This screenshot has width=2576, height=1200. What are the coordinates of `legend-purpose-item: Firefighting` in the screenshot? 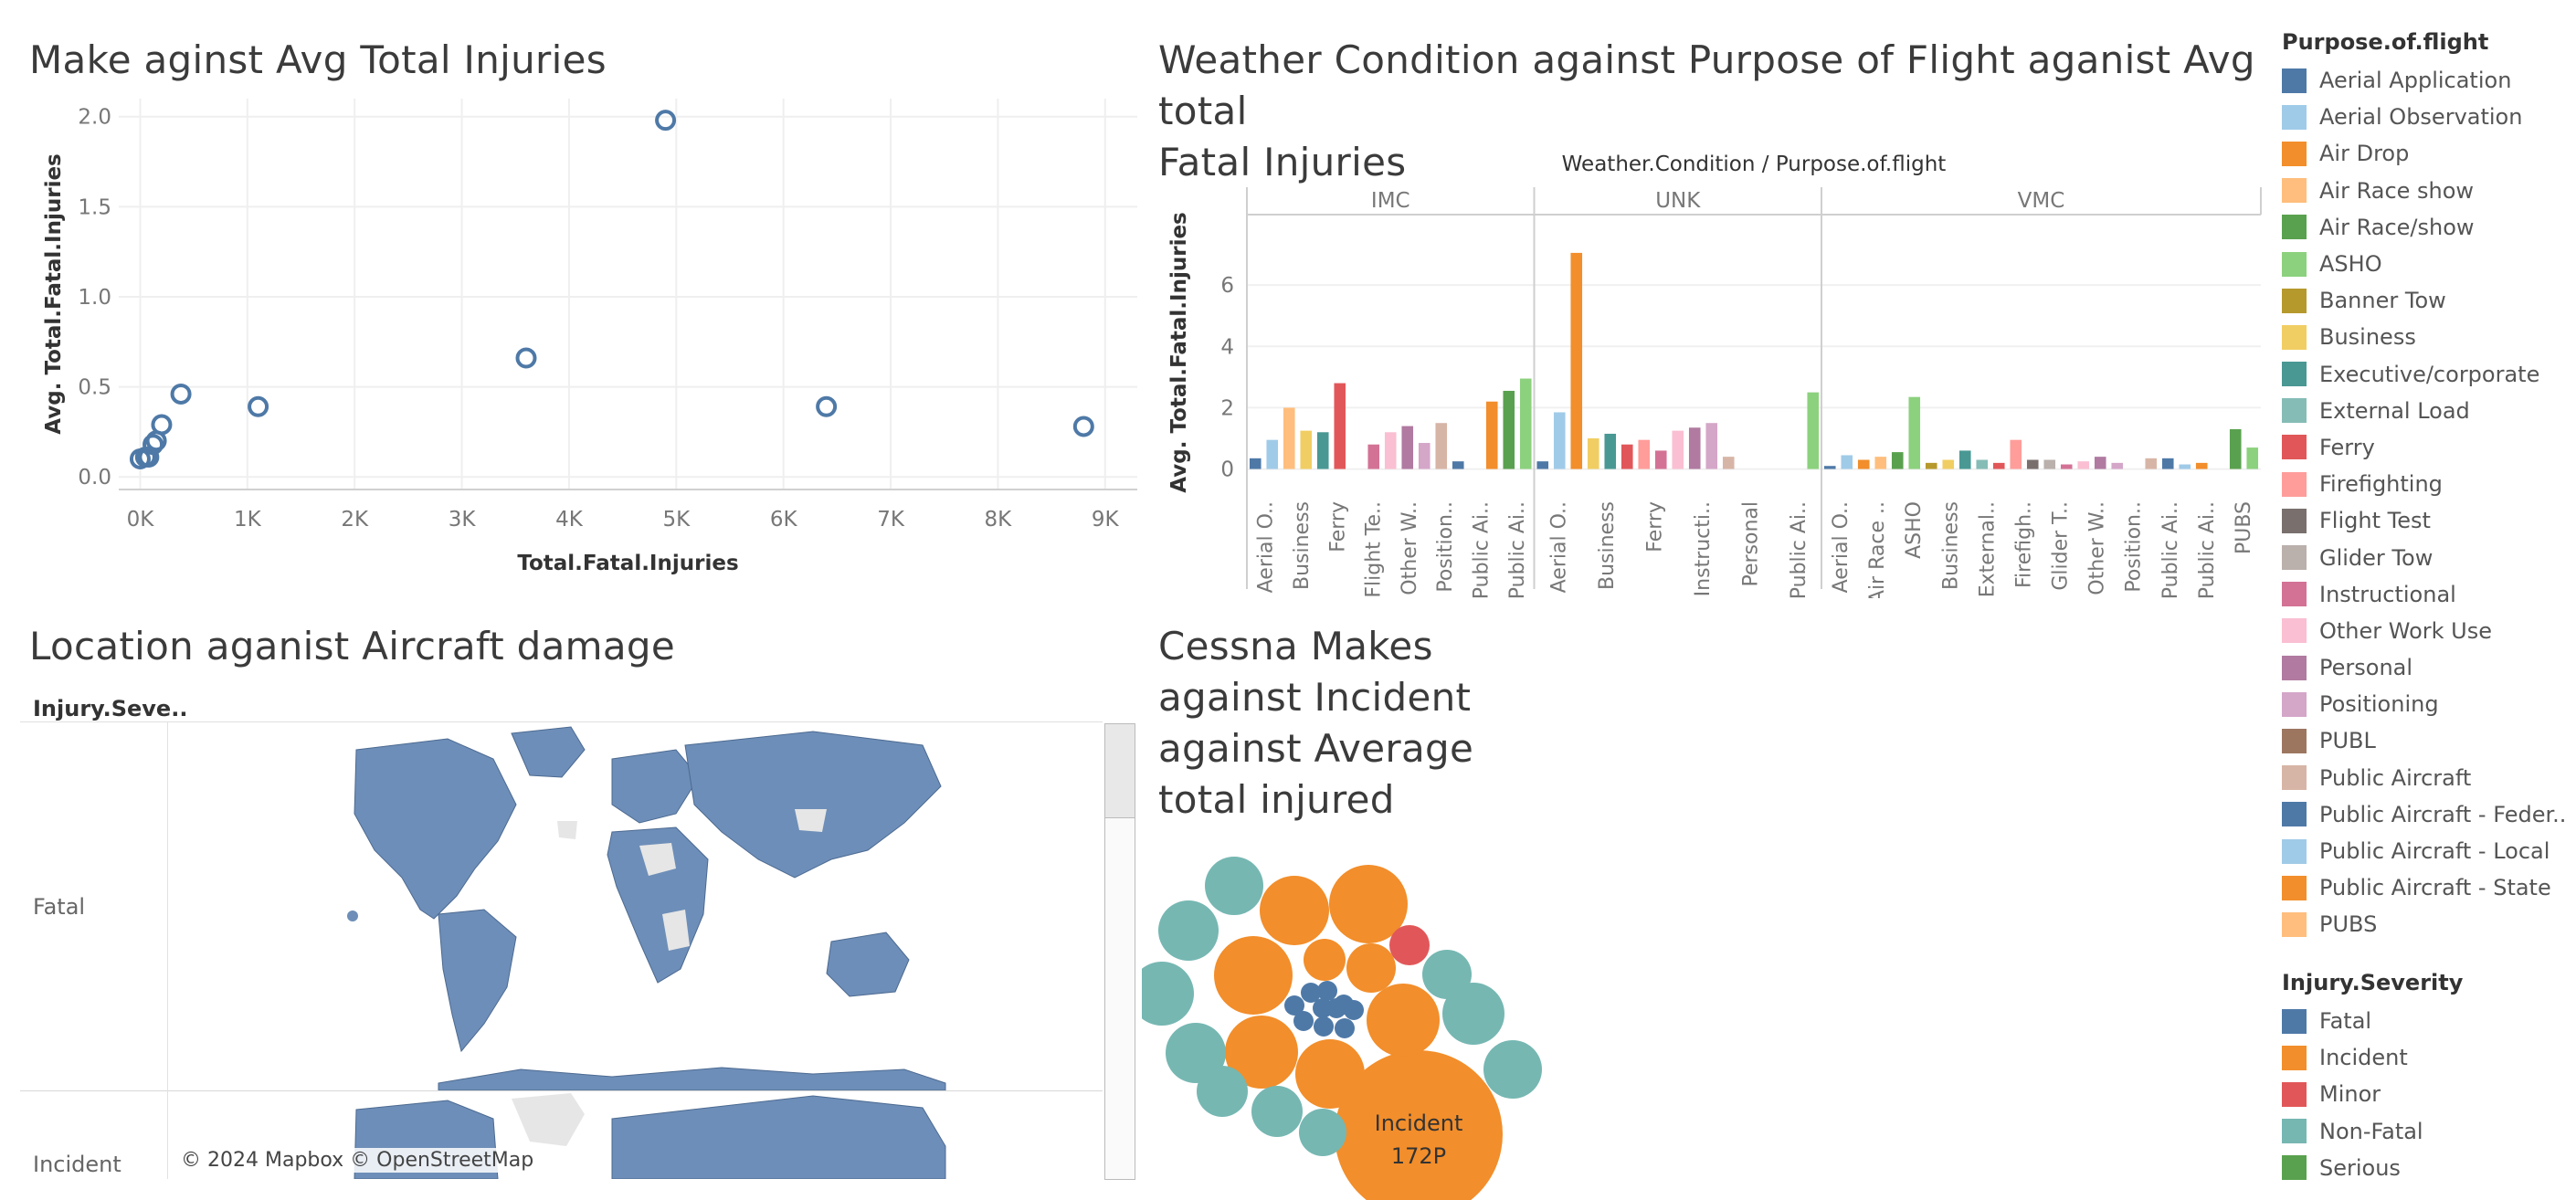 It's located at (2423, 484).